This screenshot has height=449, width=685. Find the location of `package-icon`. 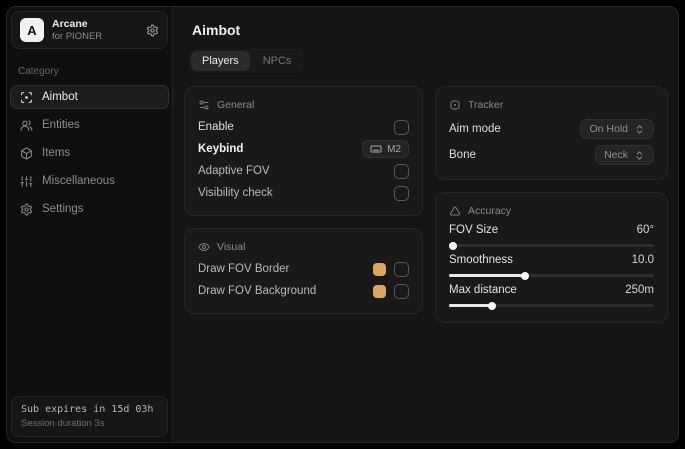

package-icon is located at coordinates (26, 153).